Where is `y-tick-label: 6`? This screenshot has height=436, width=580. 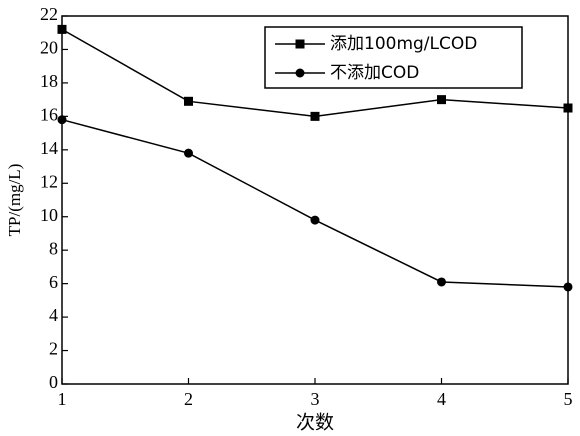
y-tick-label: 6 is located at coordinates (53, 282).